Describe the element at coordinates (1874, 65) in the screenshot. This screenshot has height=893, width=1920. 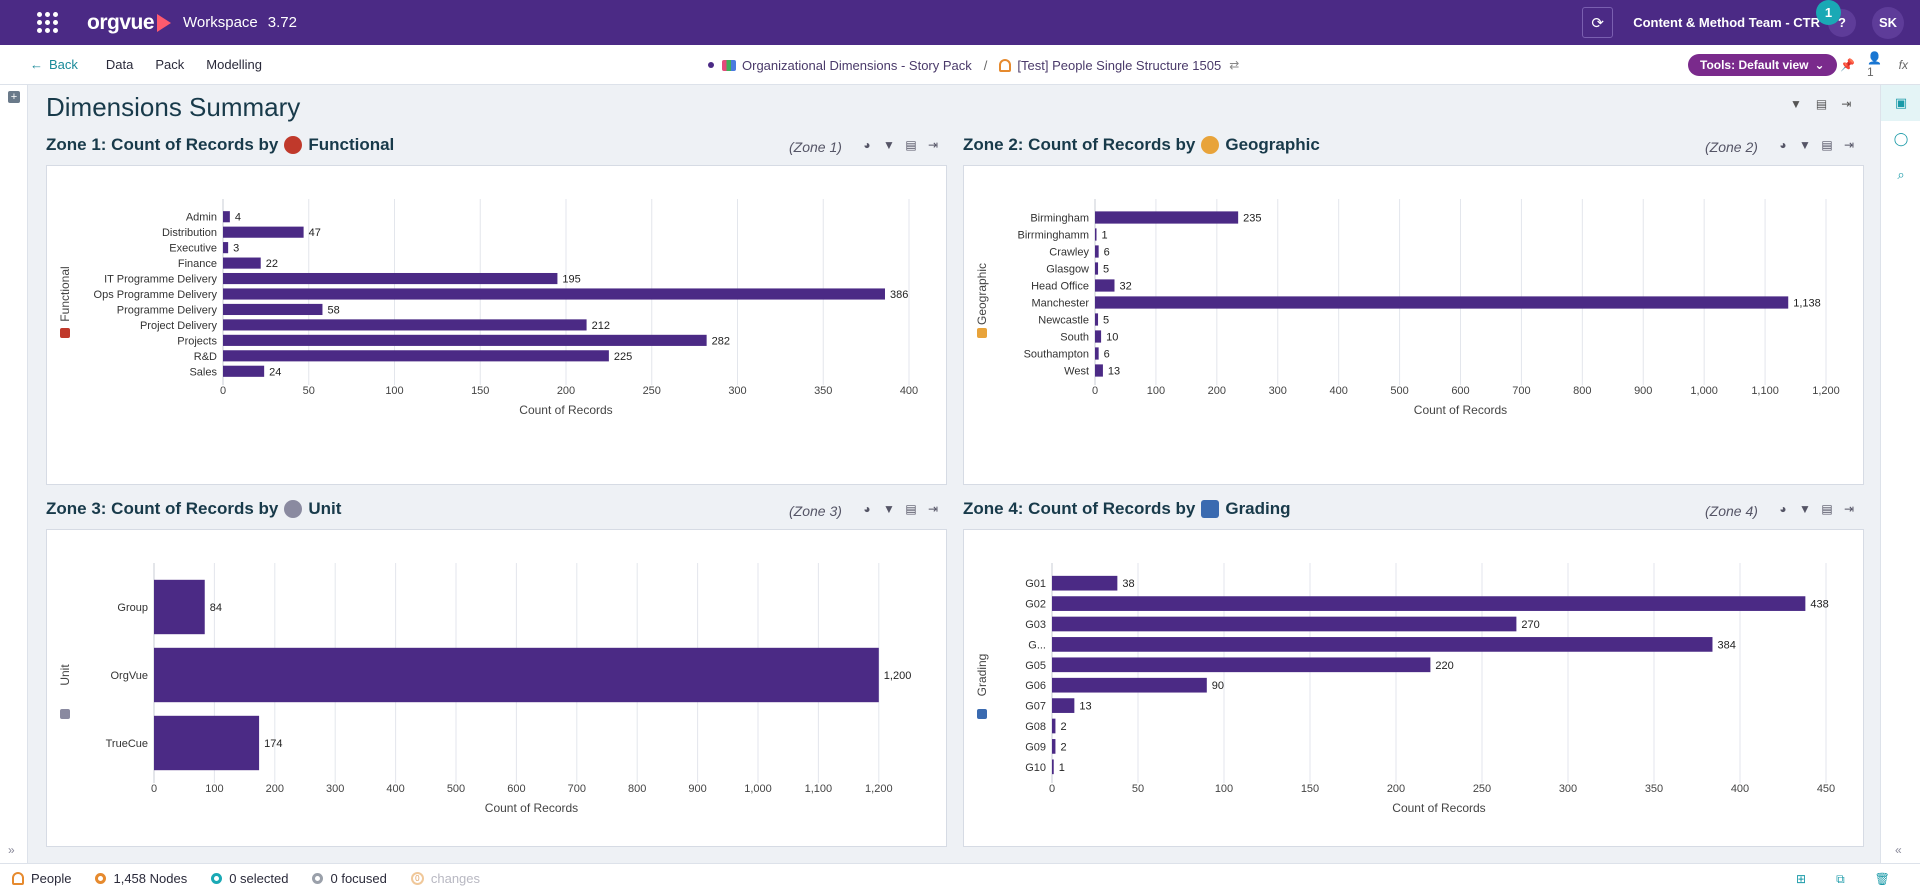
I see `users-count: 👤1` at that location.